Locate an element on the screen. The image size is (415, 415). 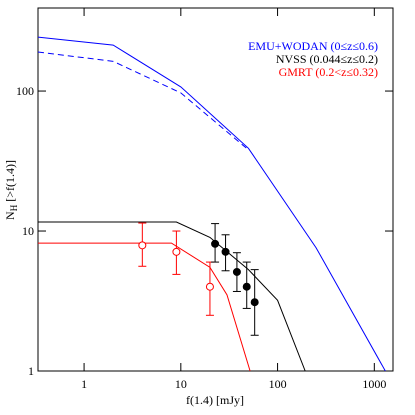
legend-entry: GMRT (0.2<z≤0.32) is located at coordinates (328, 72).